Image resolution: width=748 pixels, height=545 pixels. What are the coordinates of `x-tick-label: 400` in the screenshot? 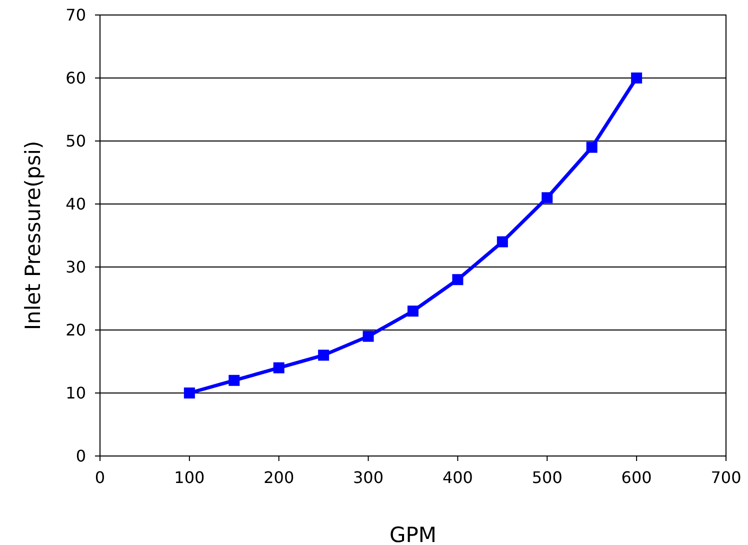 It's located at (457, 477).